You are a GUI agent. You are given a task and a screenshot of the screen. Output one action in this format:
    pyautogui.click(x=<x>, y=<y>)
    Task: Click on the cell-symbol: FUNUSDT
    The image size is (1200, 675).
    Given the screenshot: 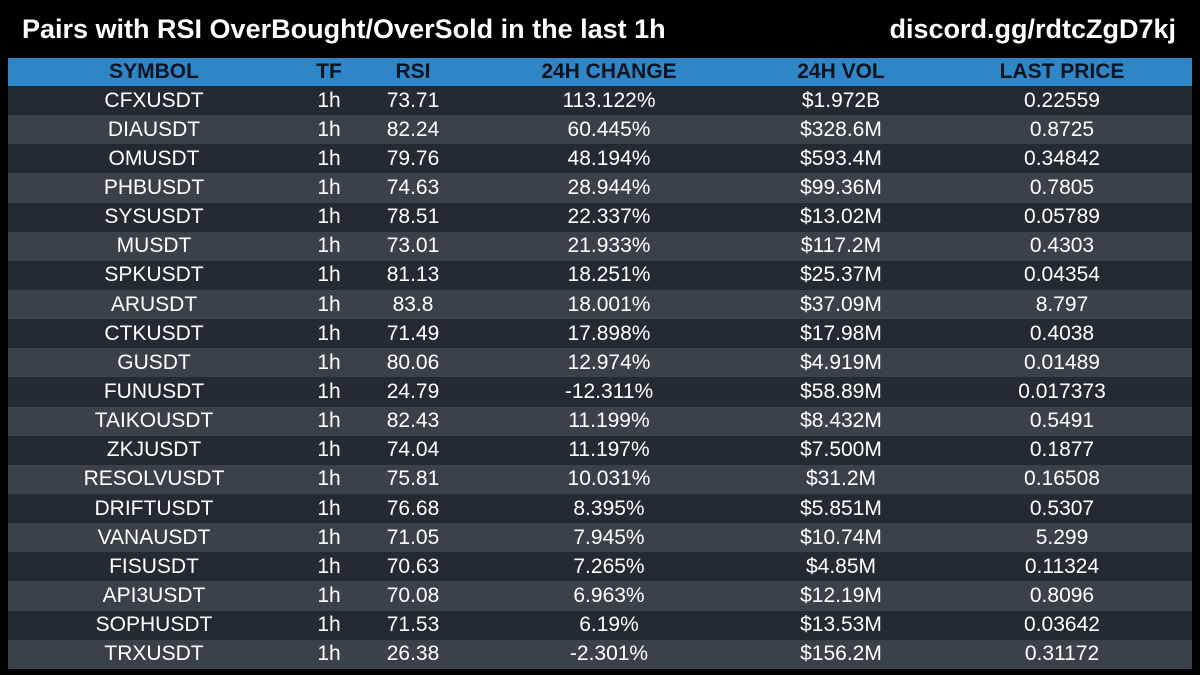 What is the action you would take?
    pyautogui.click(x=154, y=392)
    